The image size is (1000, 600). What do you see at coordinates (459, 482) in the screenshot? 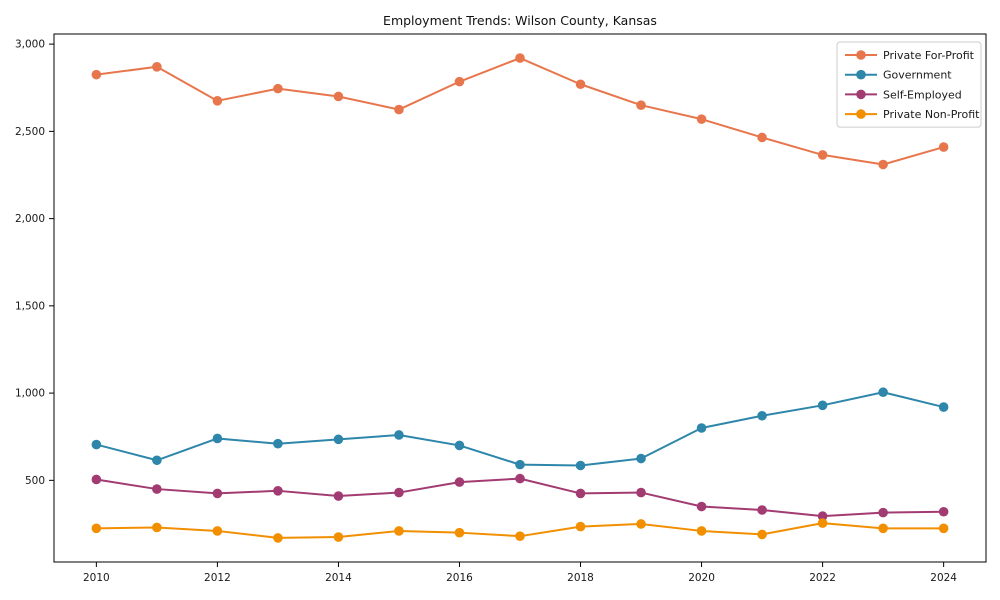
I see `data-point-self-employed-2016` at bounding box center [459, 482].